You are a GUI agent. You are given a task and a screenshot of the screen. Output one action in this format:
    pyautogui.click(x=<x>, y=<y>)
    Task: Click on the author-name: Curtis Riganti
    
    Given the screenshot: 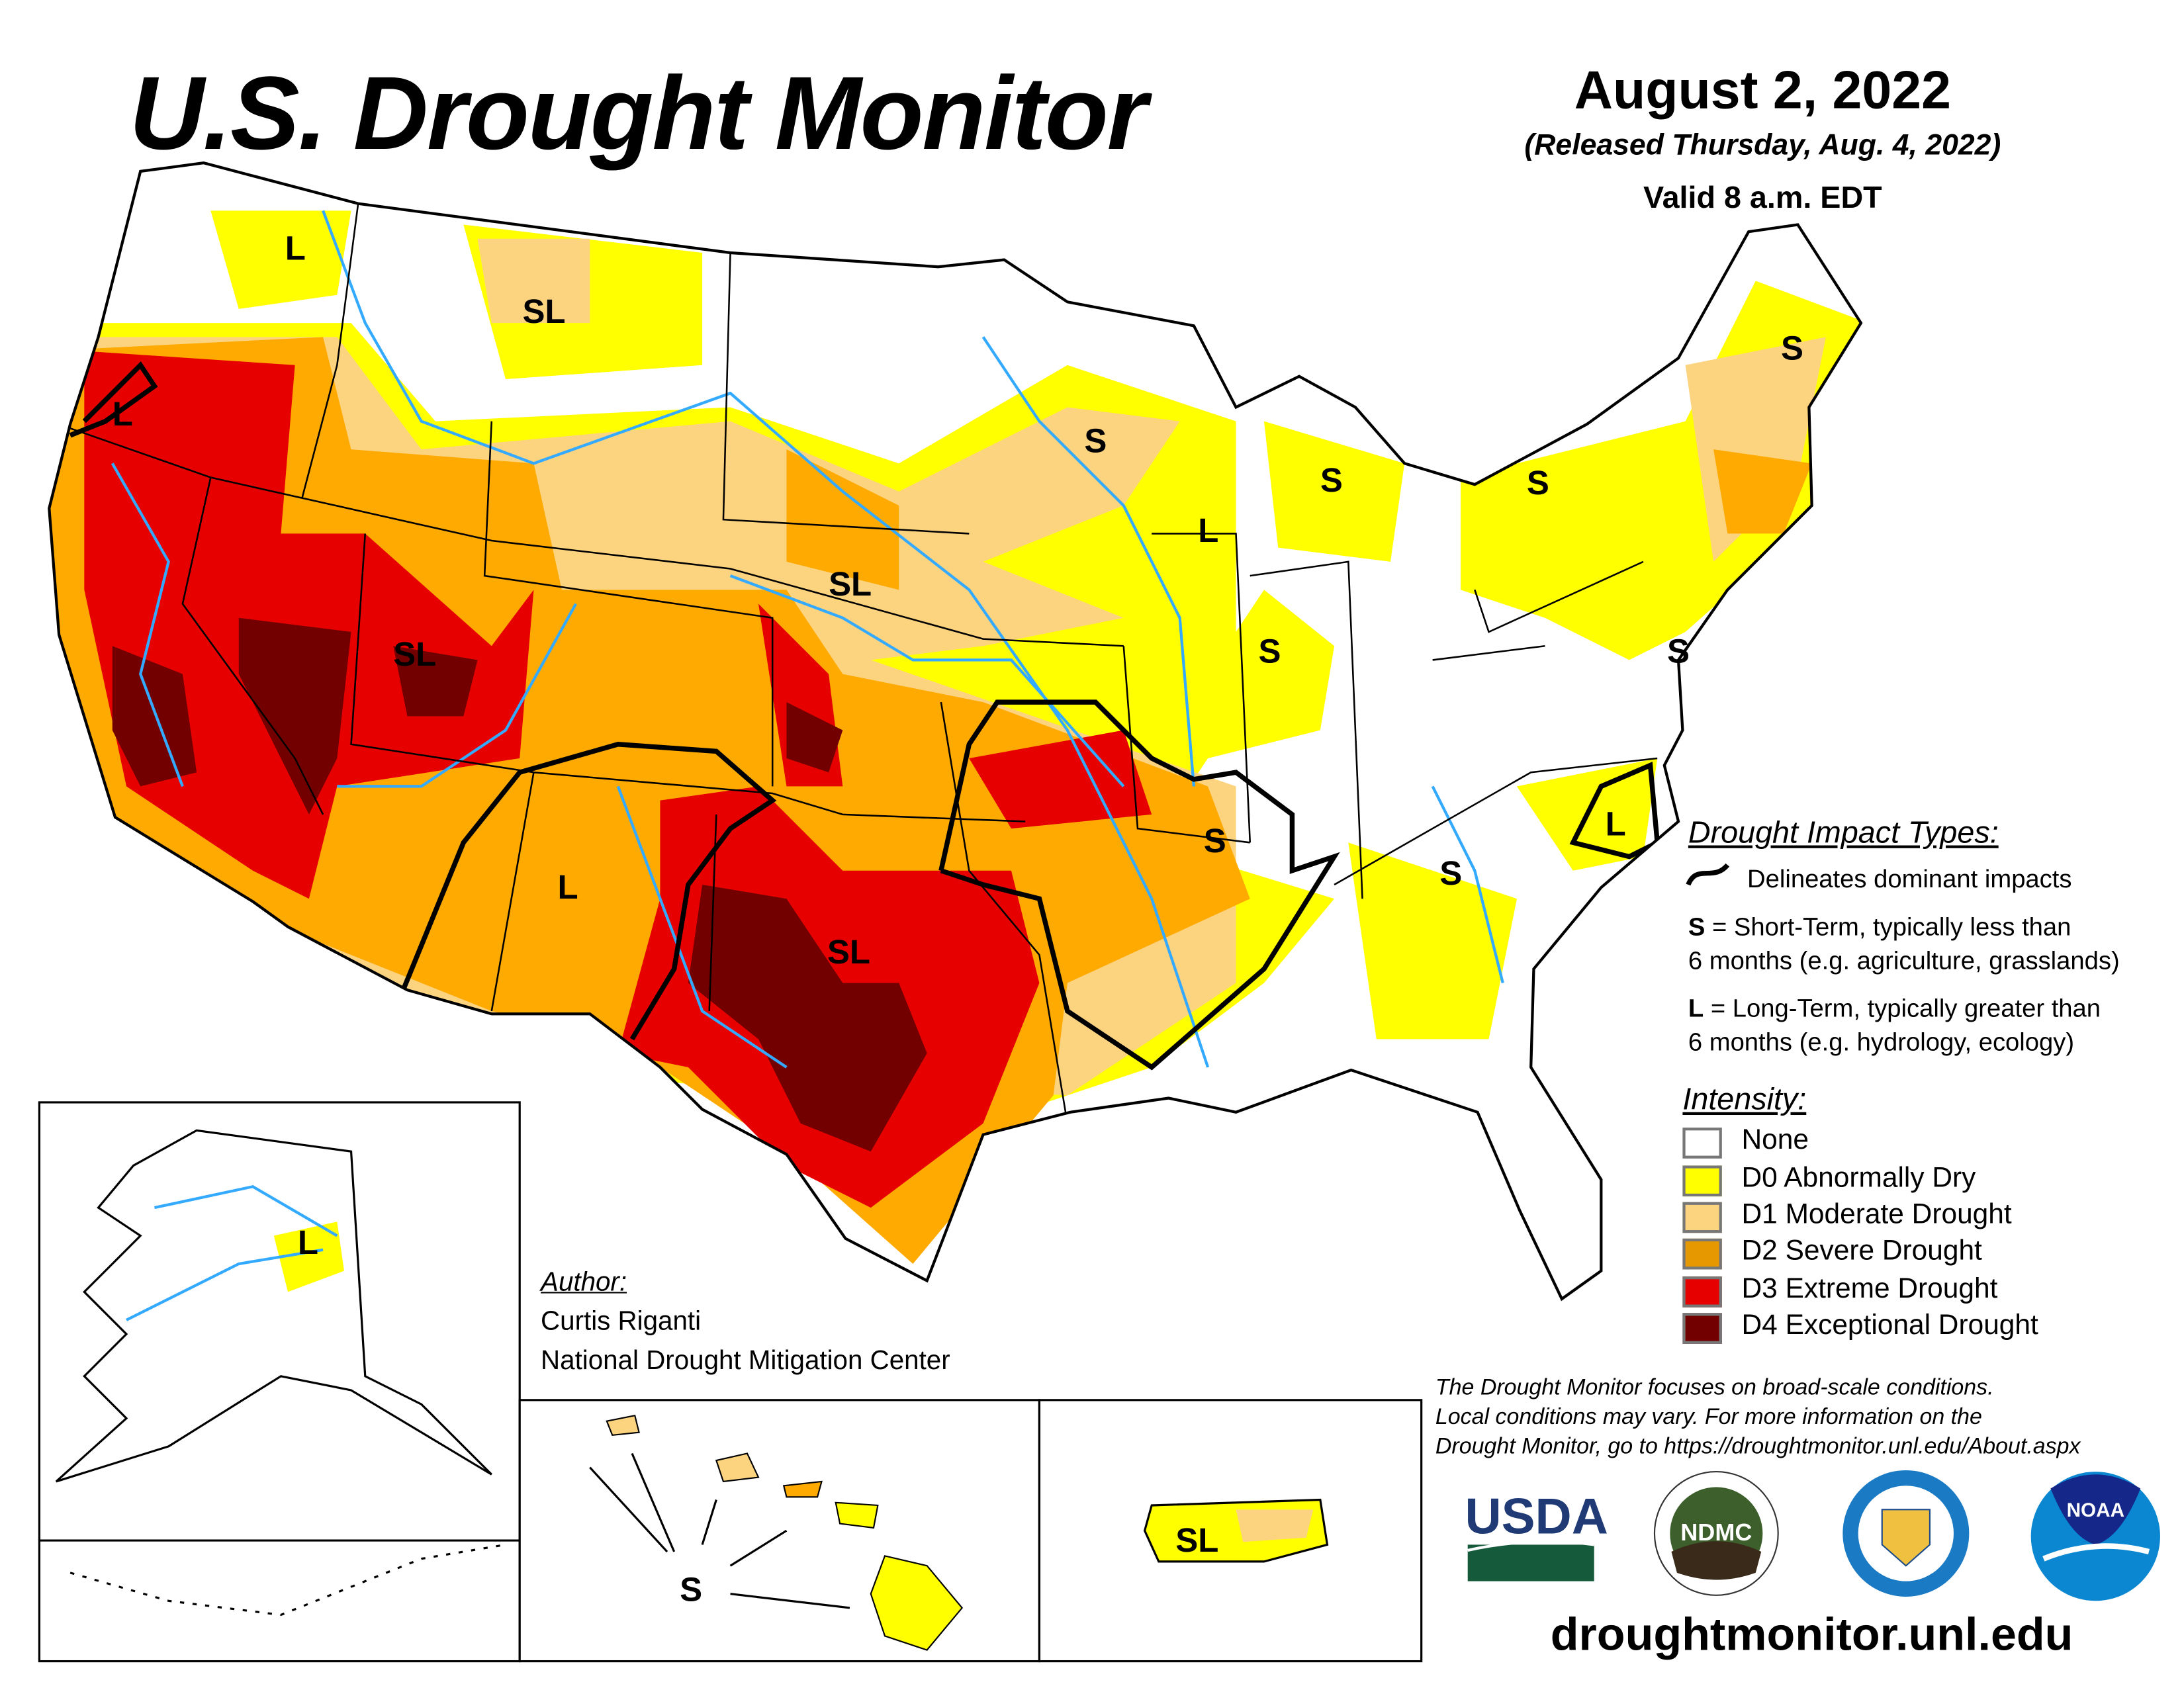 What is the action you would take?
    pyautogui.click(x=621, y=1322)
    